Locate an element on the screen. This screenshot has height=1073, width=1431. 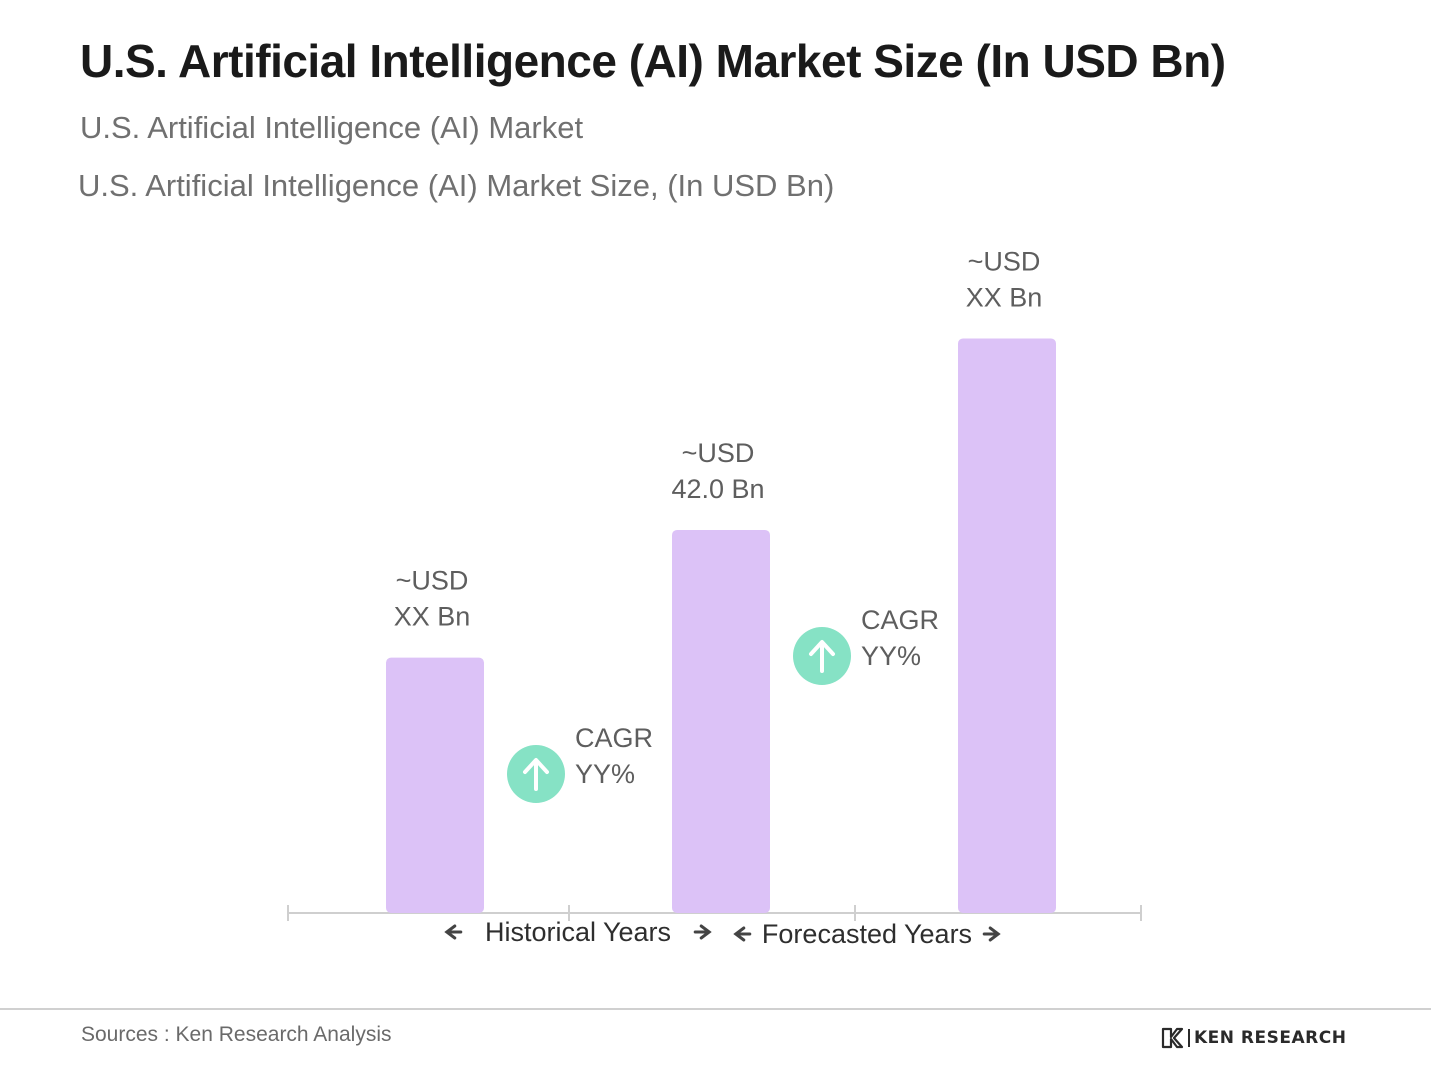
ken-research-logo-icon is located at coordinates (1172, 1038).